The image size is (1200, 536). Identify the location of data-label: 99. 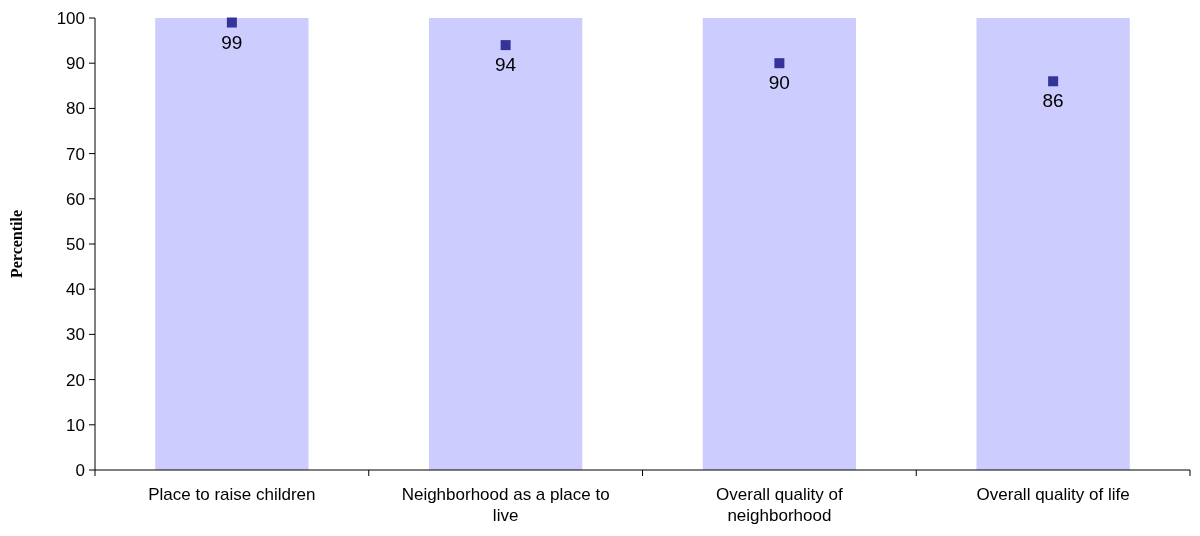
(232, 42).